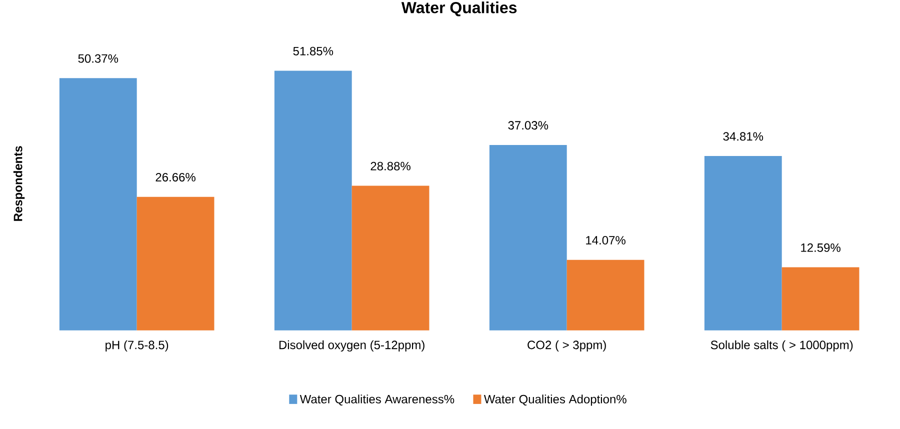 The height and width of the screenshot is (429, 900). Describe the element at coordinates (137, 346) in the screenshot. I see `x-tick-label: pH (7.5-8.5)` at that location.